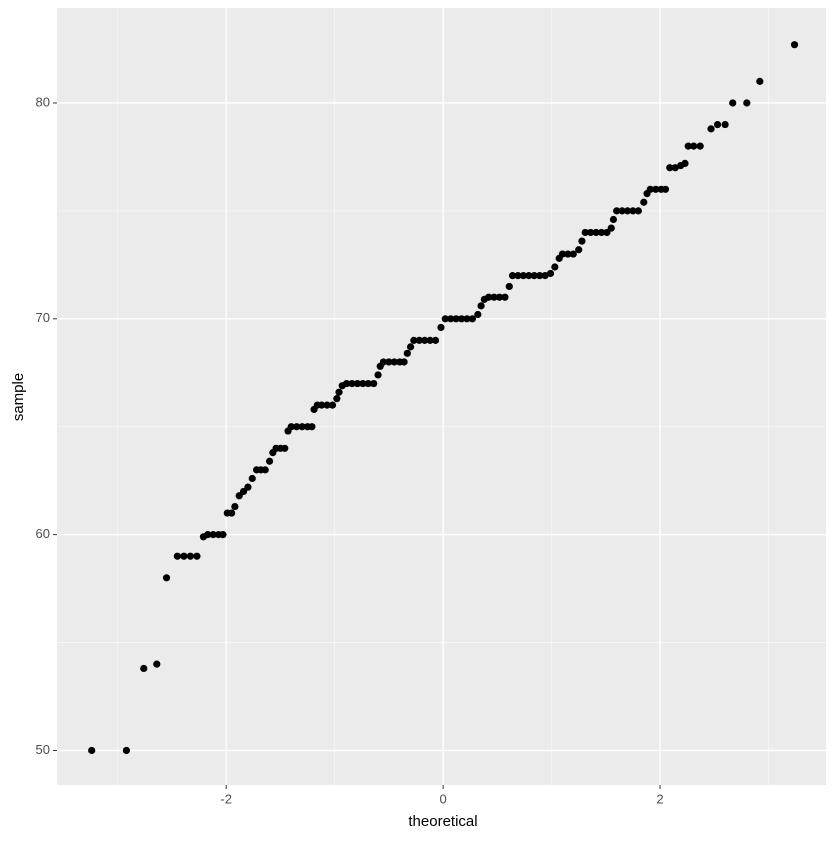  What do you see at coordinates (443, 798) in the screenshot?
I see `x-tick-label: 0` at bounding box center [443, 798].